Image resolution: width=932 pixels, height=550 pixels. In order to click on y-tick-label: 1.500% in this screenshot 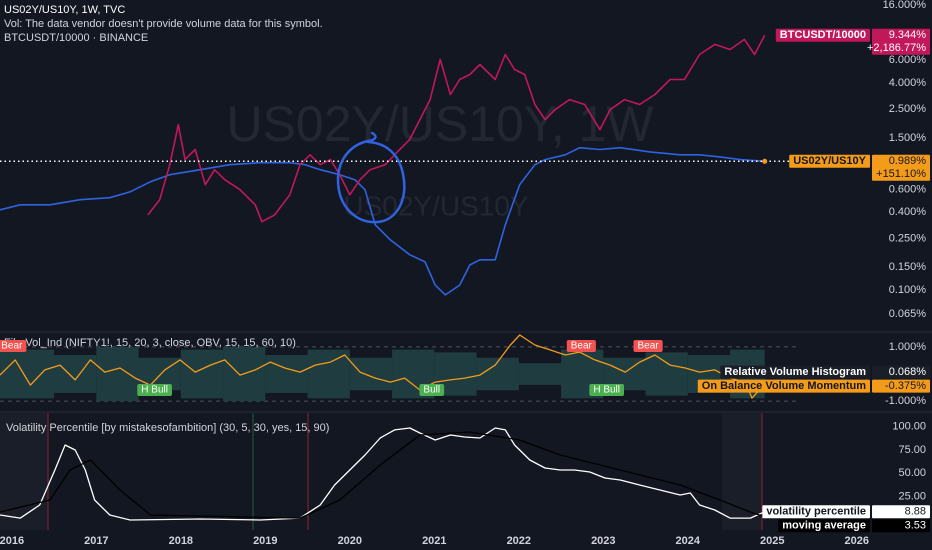, I will do `click(908, 138)`.